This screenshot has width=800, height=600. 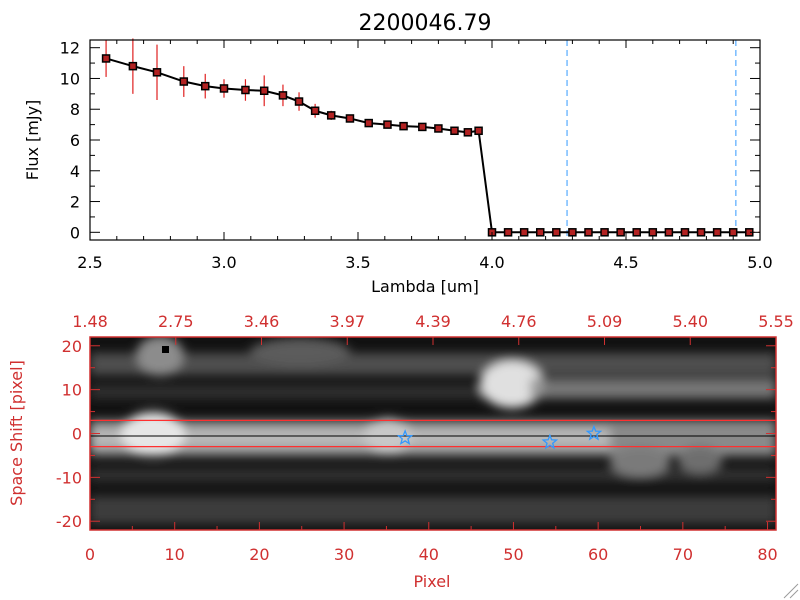 I want to click on x-tick-label: 4.0, so click(x=491, y=262).